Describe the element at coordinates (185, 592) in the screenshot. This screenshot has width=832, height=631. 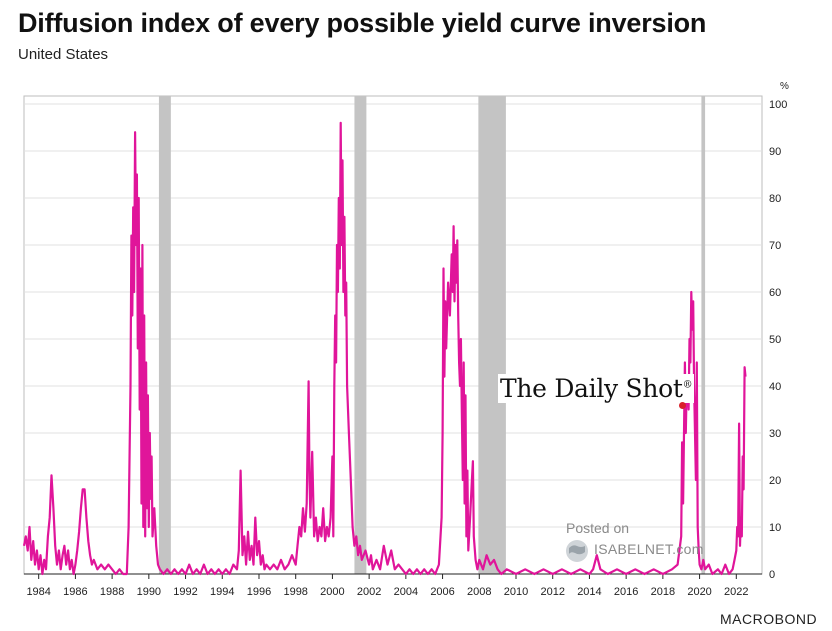
I see `x-tick-label: 1992` at that location.